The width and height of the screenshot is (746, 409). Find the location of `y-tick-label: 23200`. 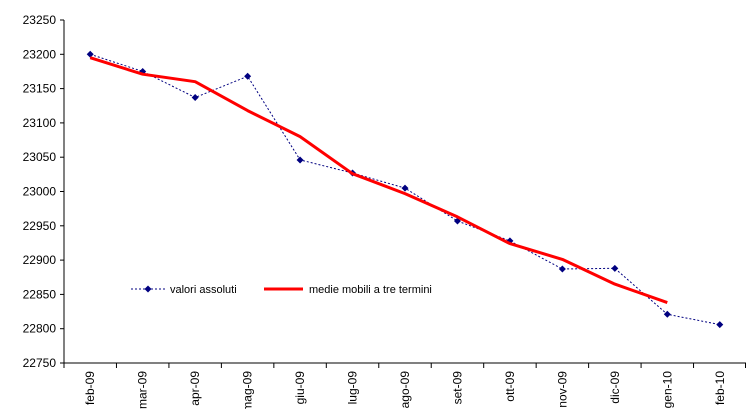

y-tick-label: 23200 is located at coordinates (40, 54).